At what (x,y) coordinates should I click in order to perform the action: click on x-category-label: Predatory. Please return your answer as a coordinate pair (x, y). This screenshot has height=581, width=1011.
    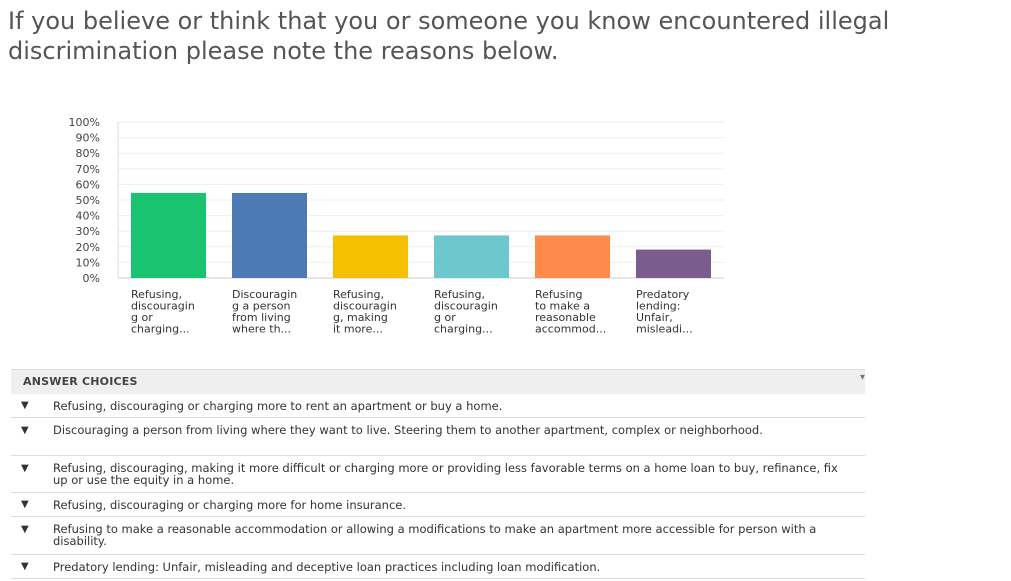
    Looking at the image, I should click on (663, 294).